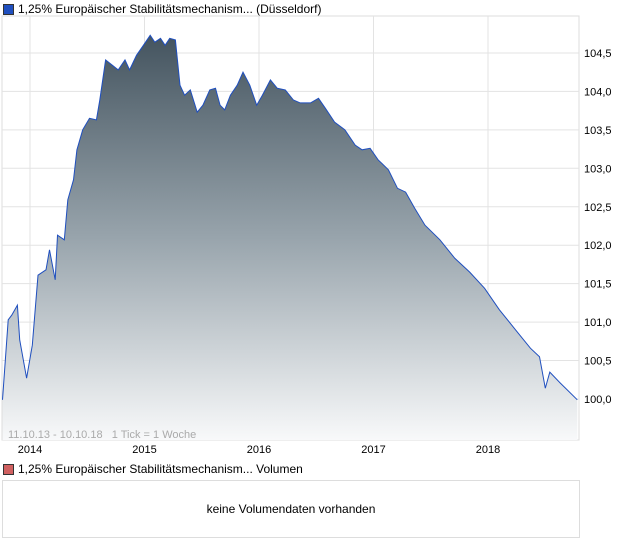 Image resolution: width=620 pixels, height=546 pixels. I want to click on y-tick-label: 100,5, so click(598, 362).